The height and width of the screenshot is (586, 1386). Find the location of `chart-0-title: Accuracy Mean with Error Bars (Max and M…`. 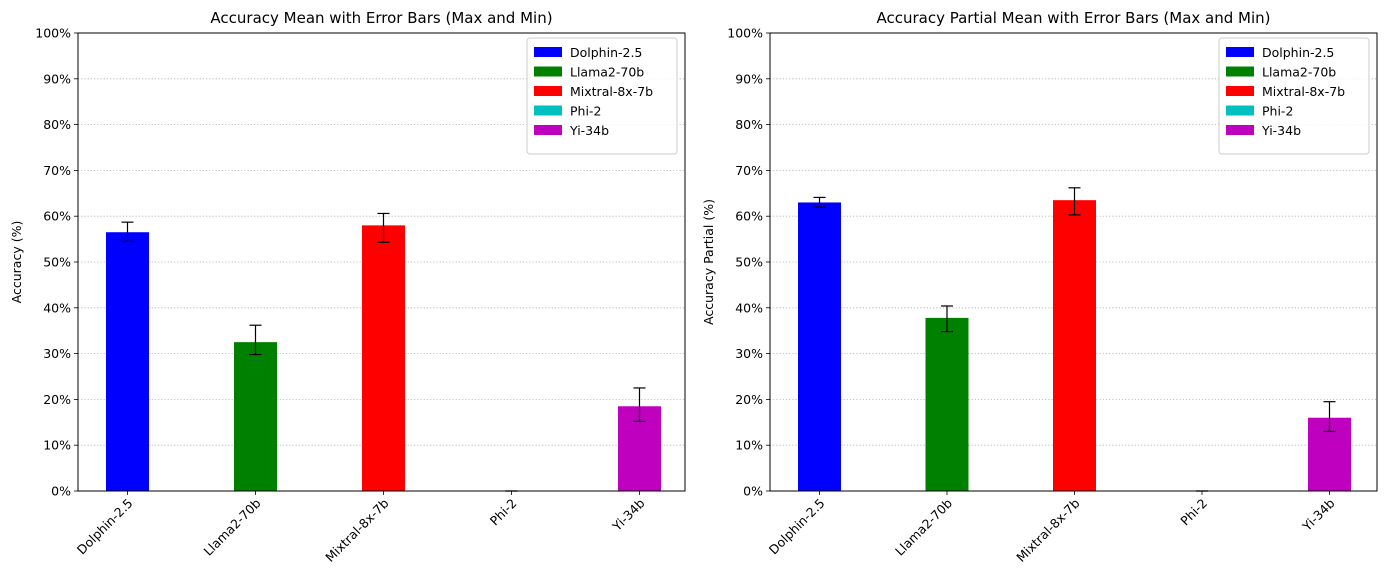

chart-0-title: Accuracy Mean with Error Bars (Max and M… is located at coordinates (381, 18).